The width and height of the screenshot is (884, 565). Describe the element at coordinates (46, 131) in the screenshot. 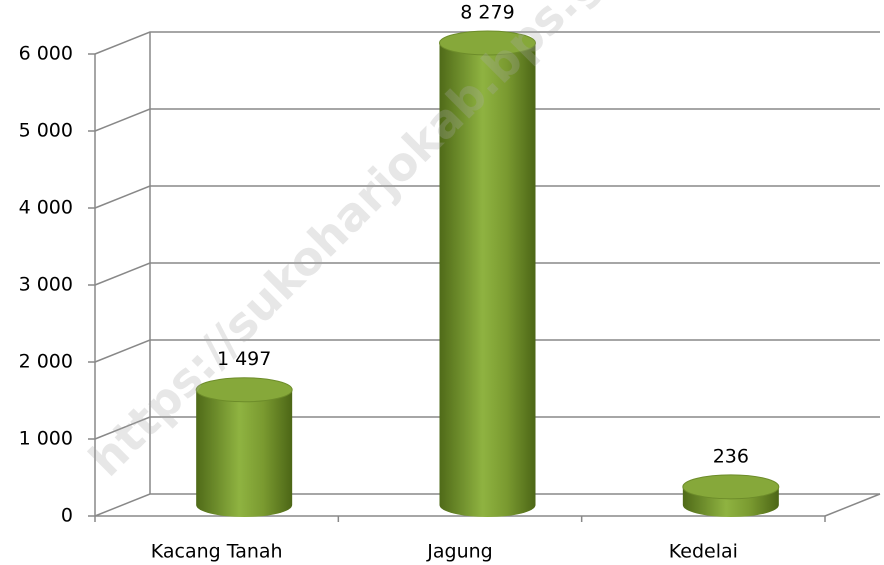

I see `y-tick-label: 5 000` at that location.